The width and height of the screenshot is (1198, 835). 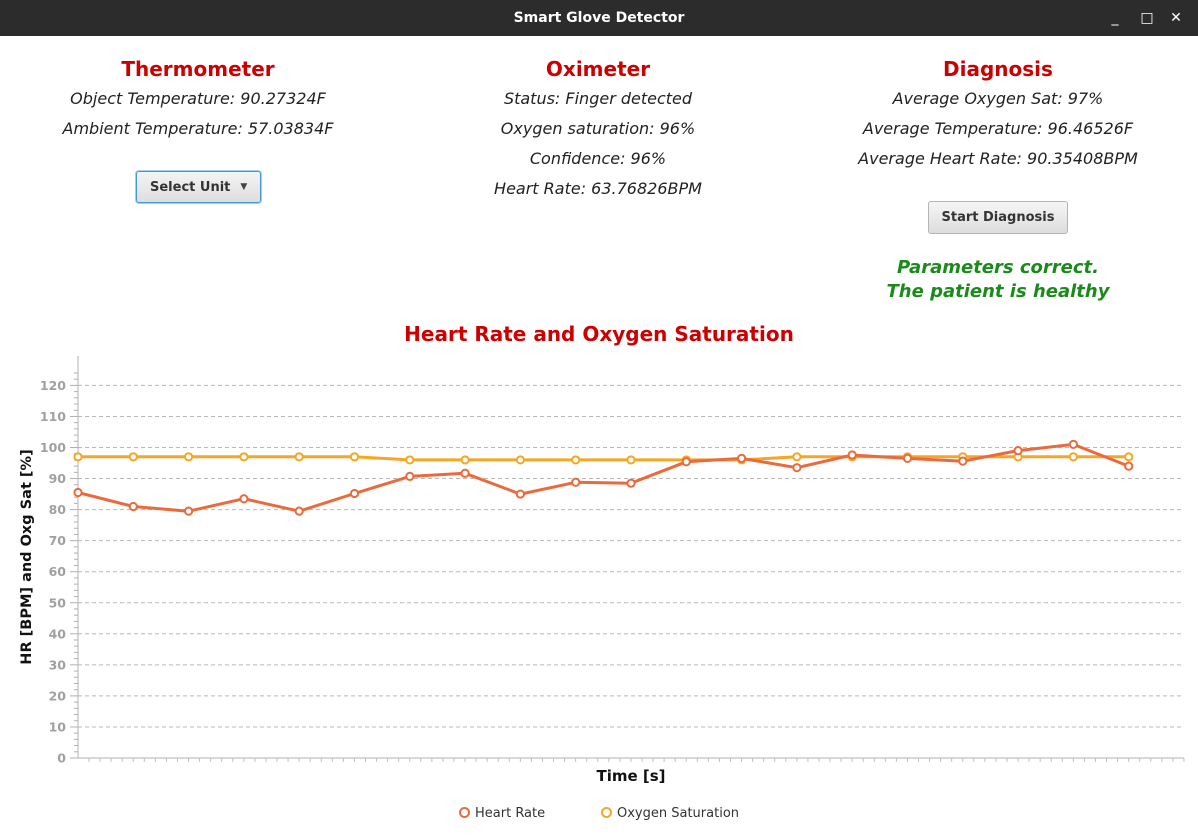 I want to click on window-title: Smart Glove Detector, so click(x=599, y=18).